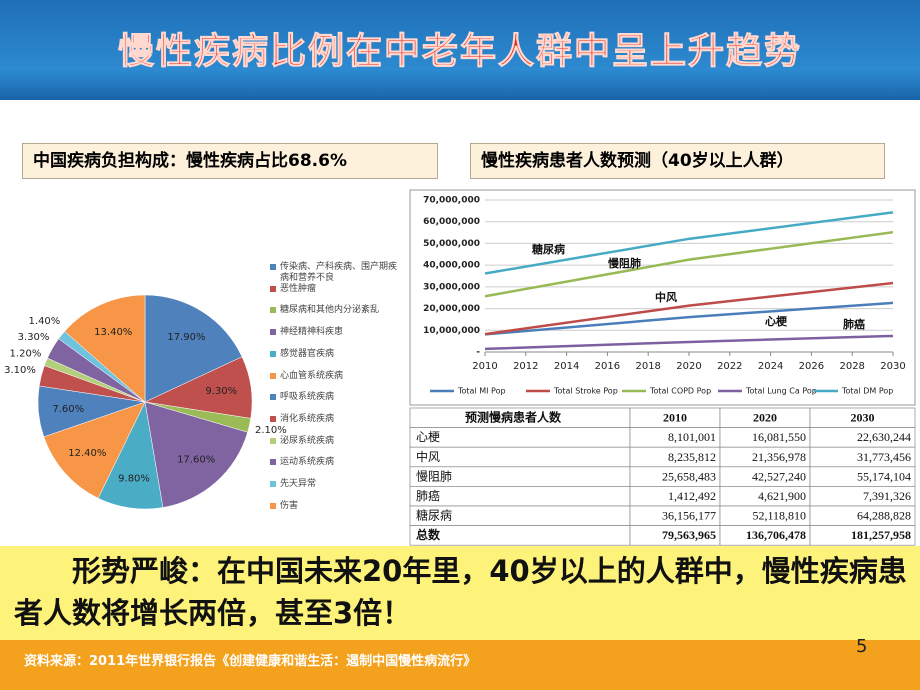 The width and height of the screenshot is (920, 690). I want to click on legend-item: 糖尿病和其他内分泌紊乱, so click(335, 310).